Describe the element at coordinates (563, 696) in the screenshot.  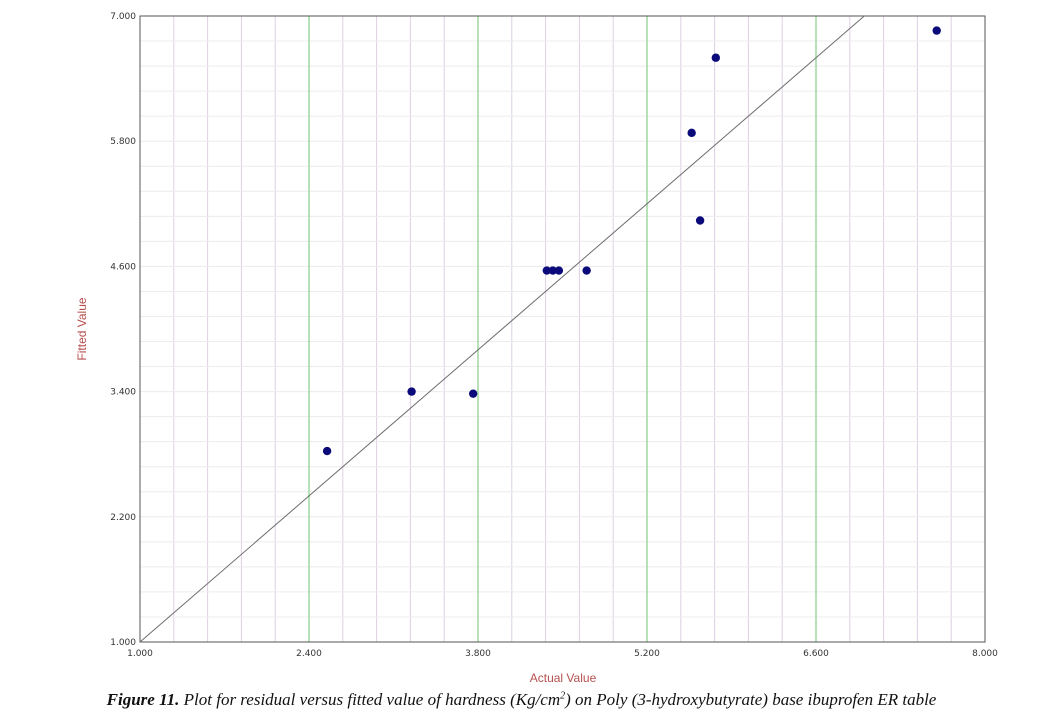
I see `caption-superscript: 2` at that location.